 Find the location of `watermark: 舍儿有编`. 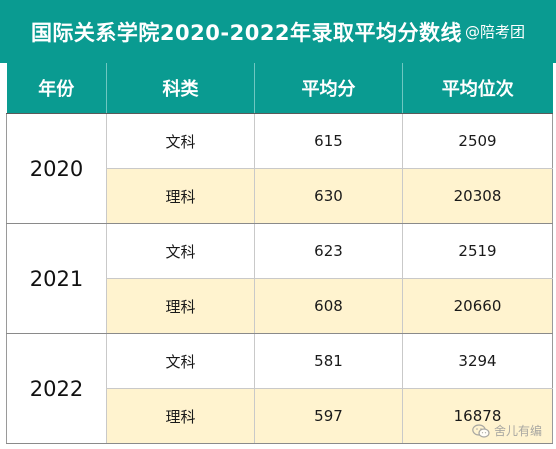

watermark: 舍儿有编 is located at coordinates (507, 430).